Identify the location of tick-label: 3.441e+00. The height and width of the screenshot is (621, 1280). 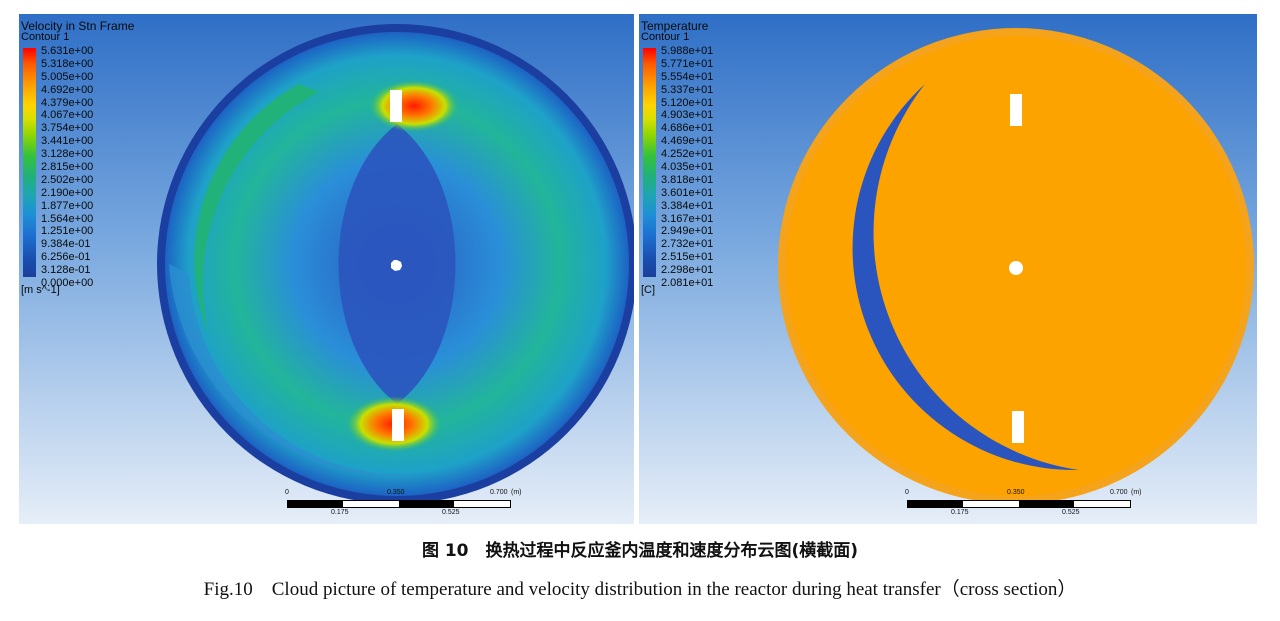
(67, 141).